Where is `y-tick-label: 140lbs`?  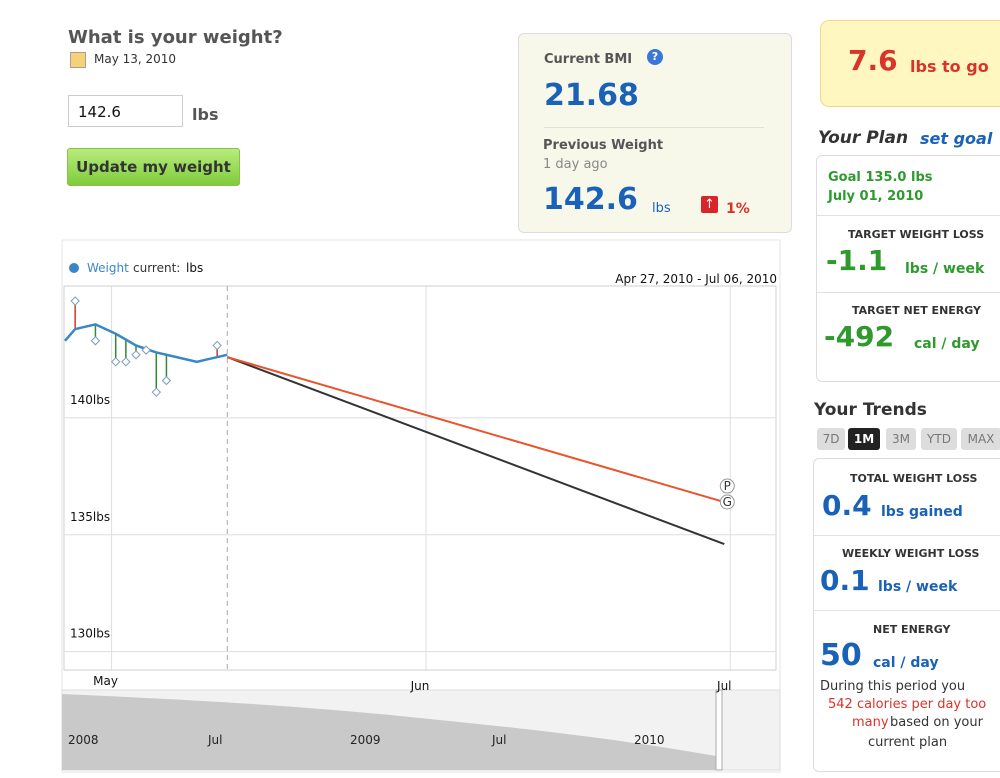
y-tick-label: 140lbs is located at coordinates (90, 400).